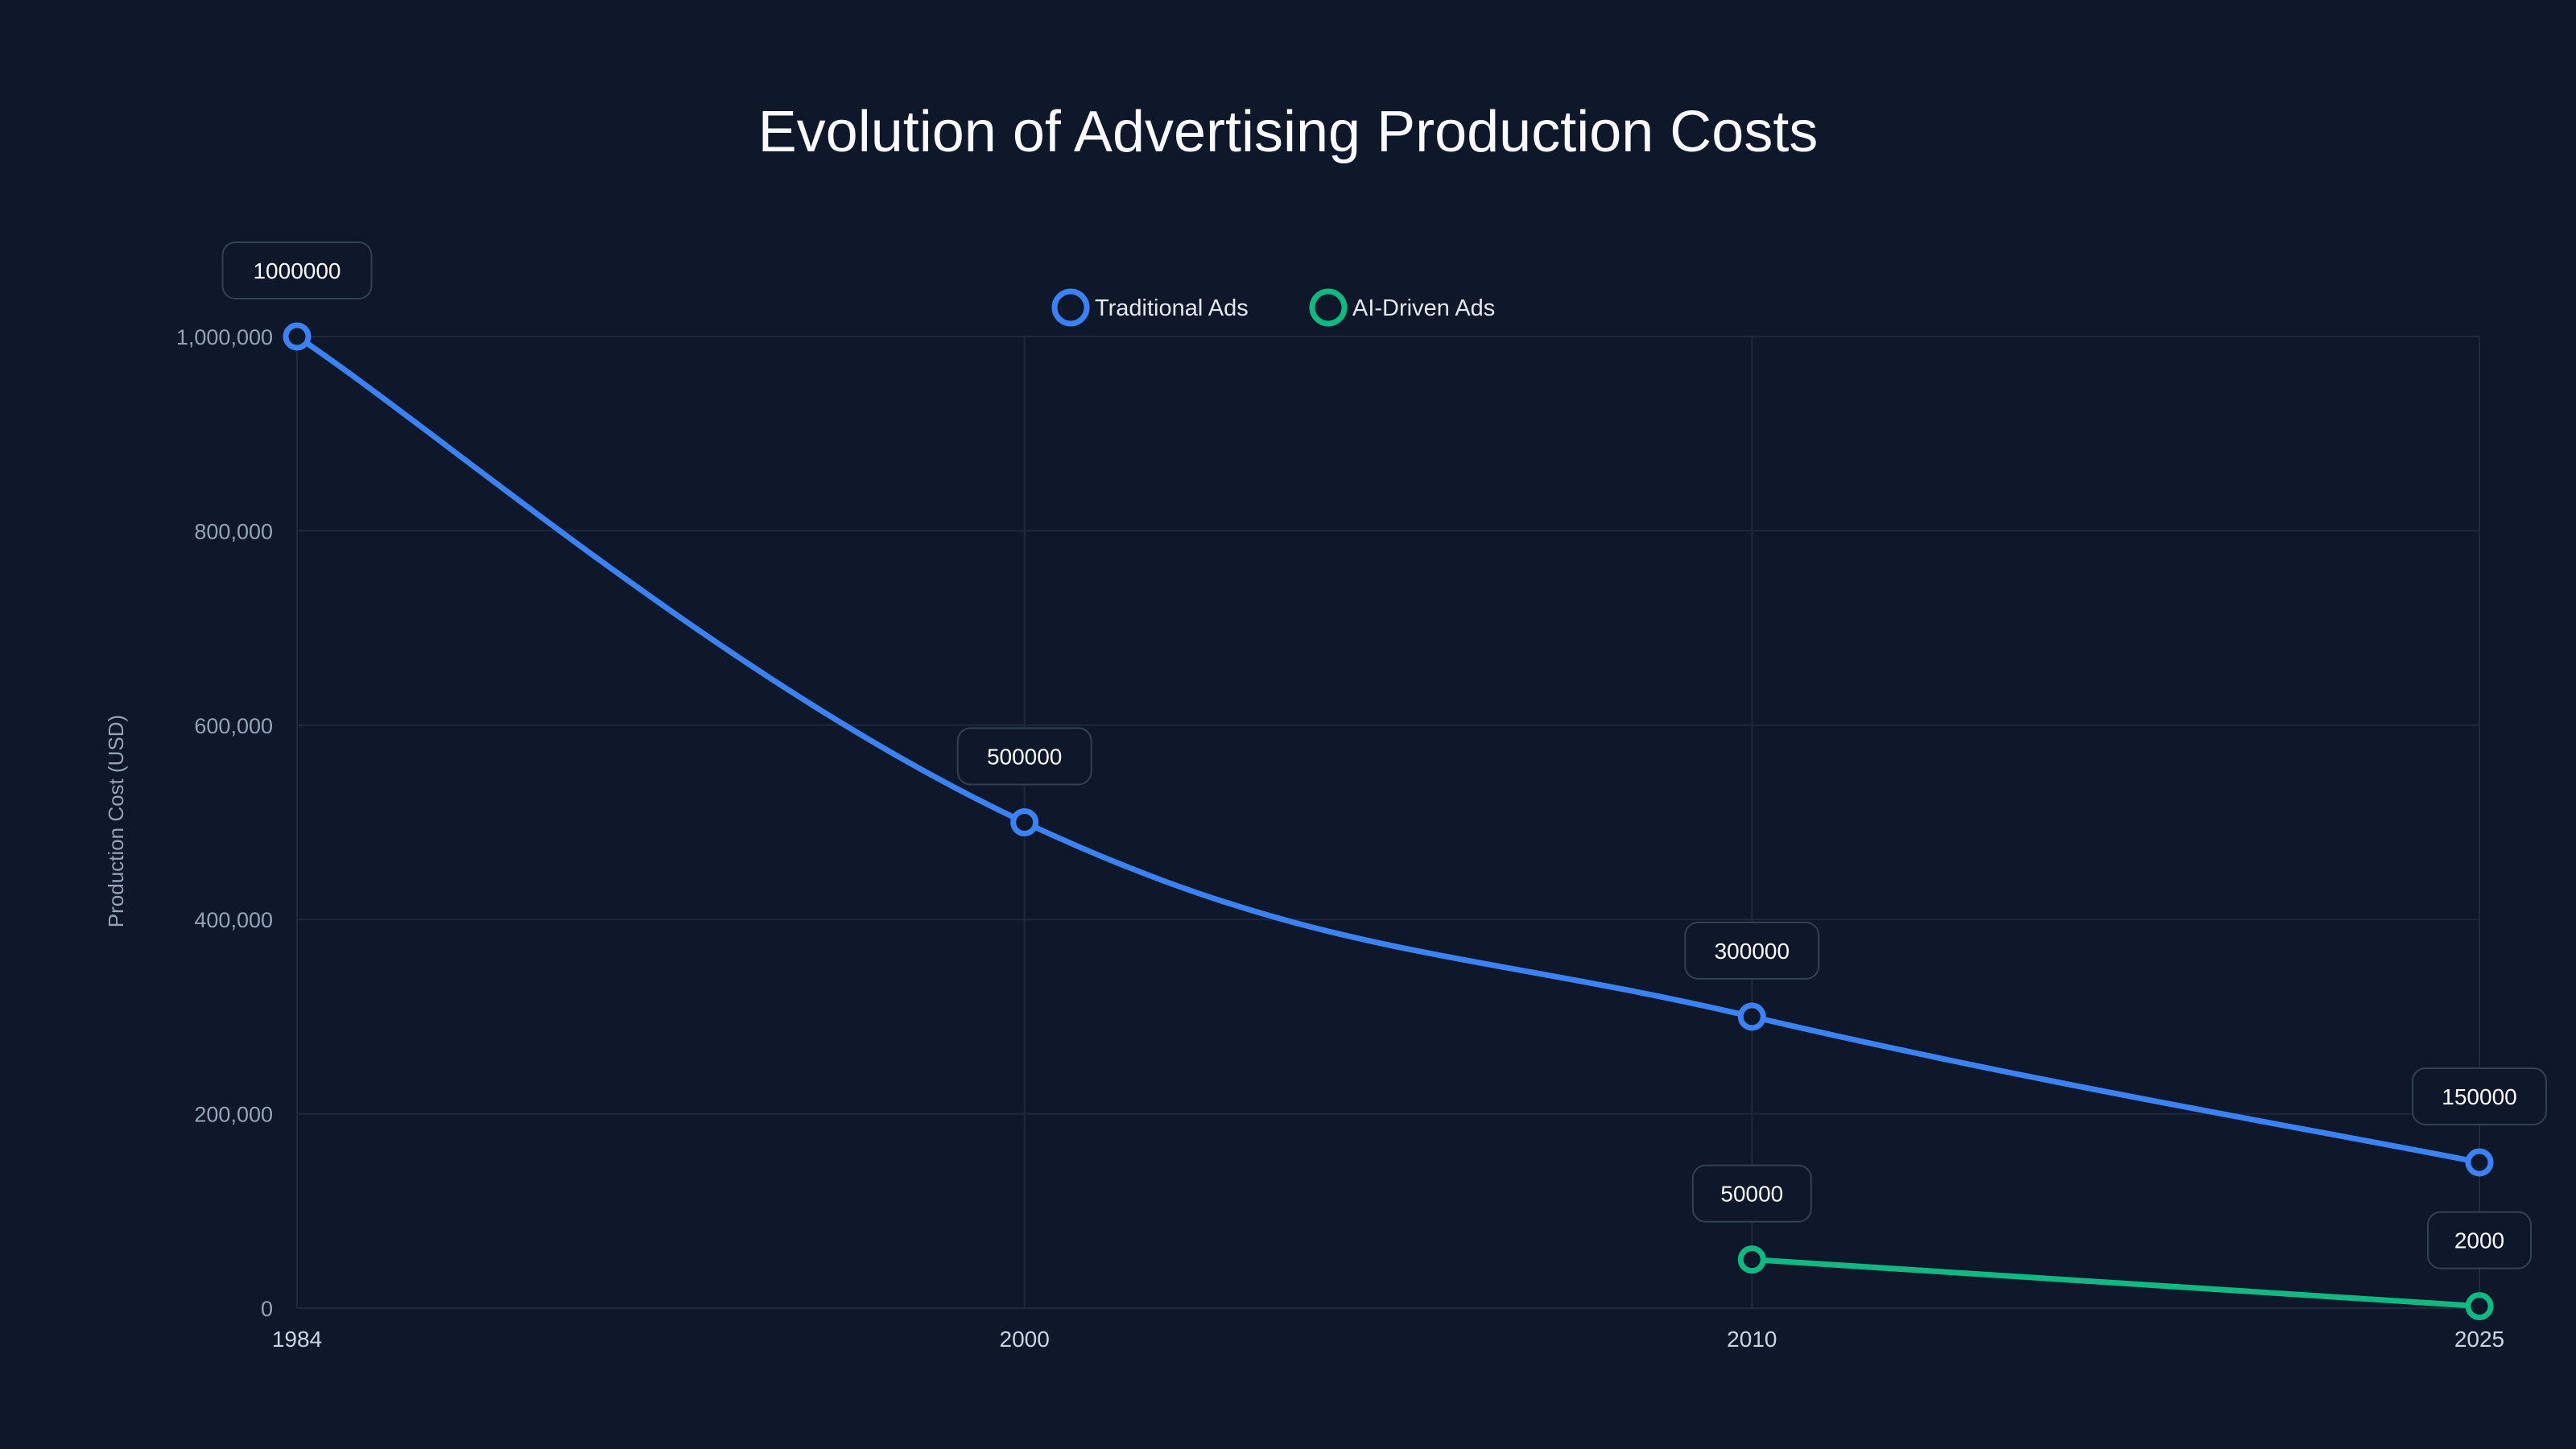 The width and height of the screenshot is (2576, 1449). What do you see at coordinates (233, 1115) in the screenshot?
I see `y-tick-label: 200,000` at bounding box center [233, 1115].